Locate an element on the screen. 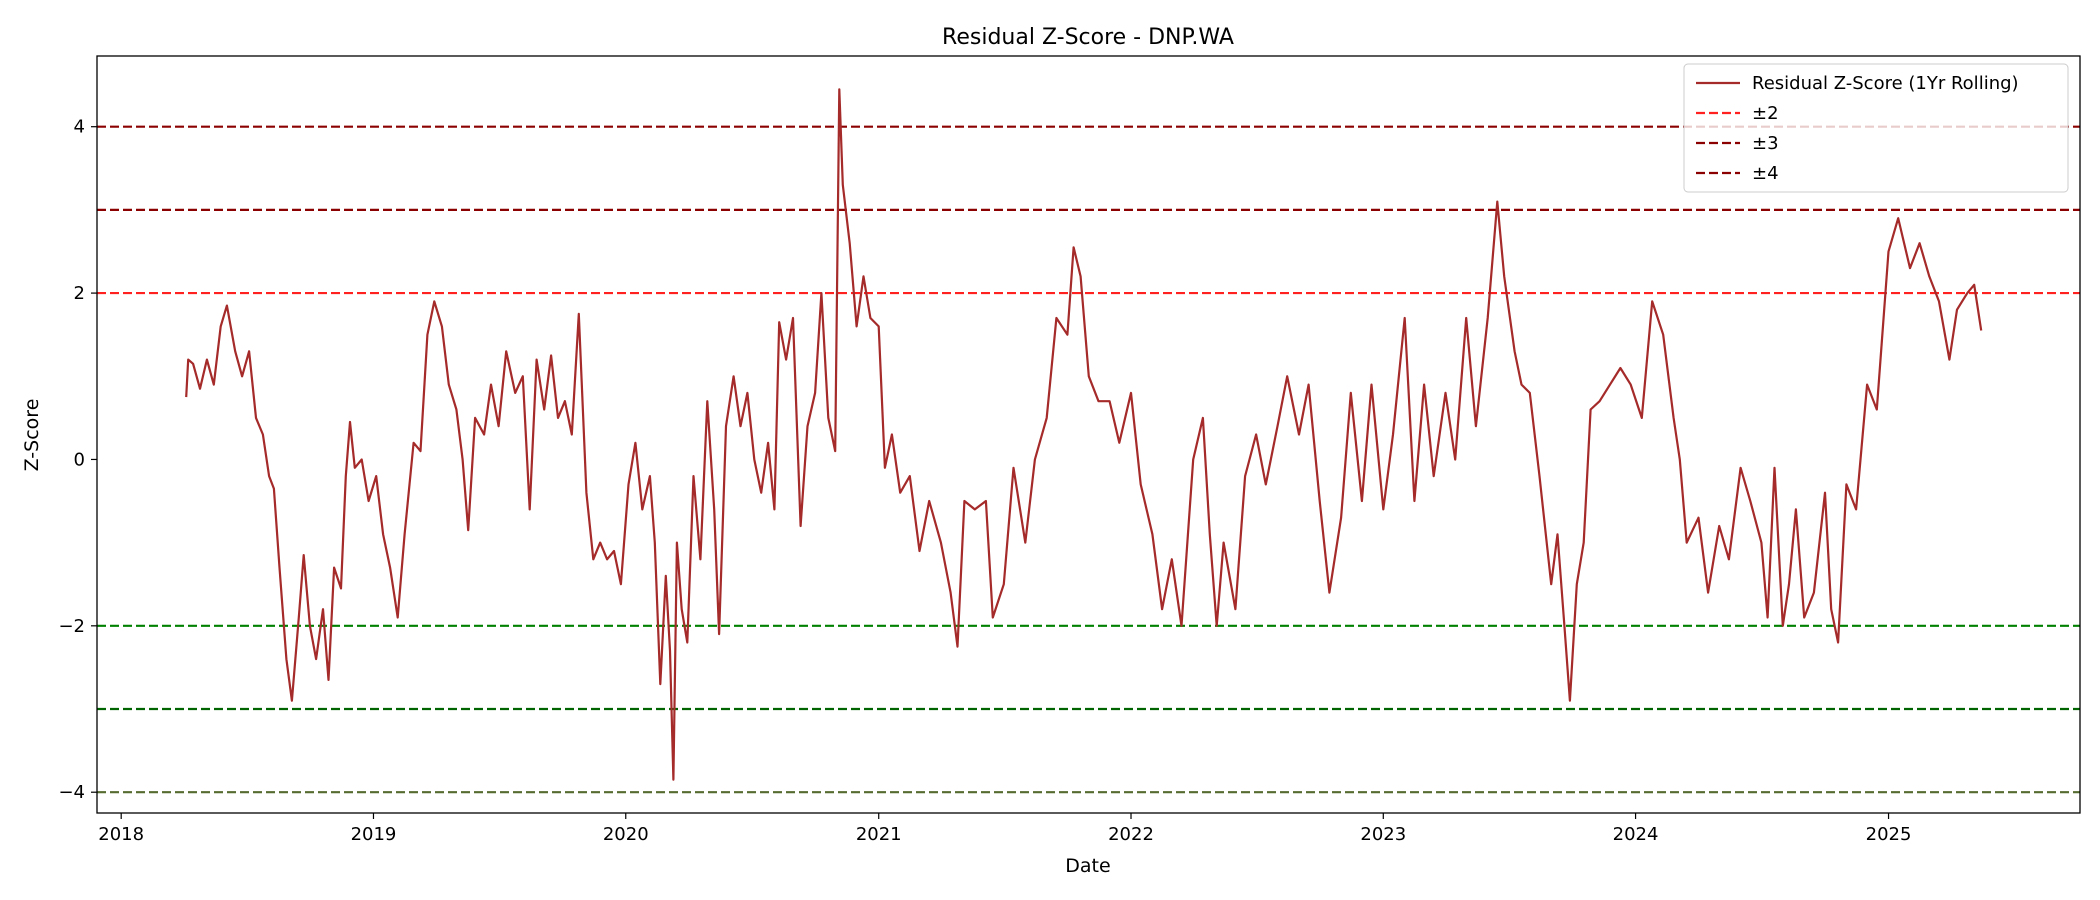  x-tick-label: 2021 is located at coordinates (879, 834).